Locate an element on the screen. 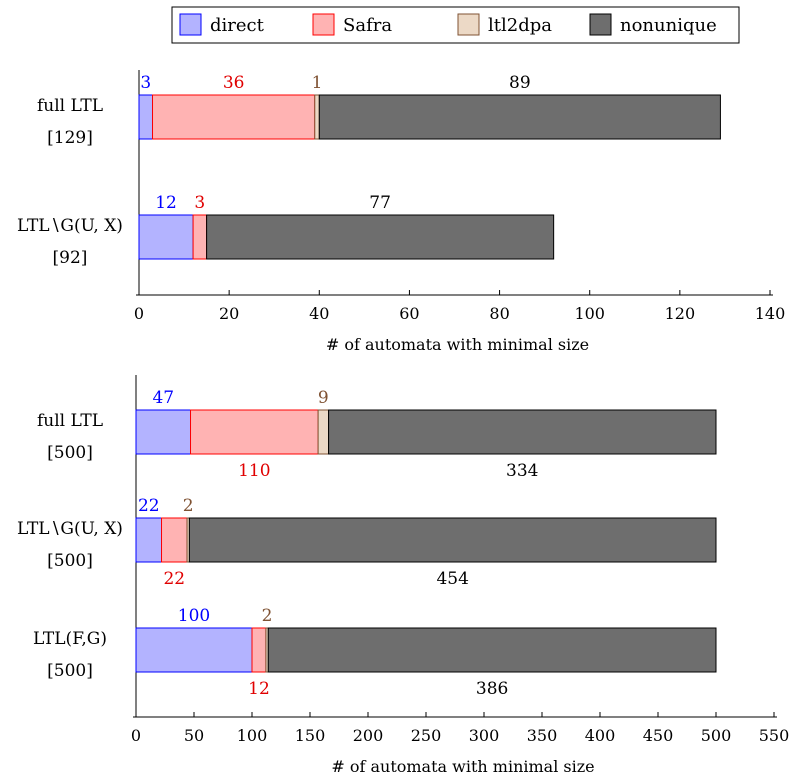  x-tick-label: 50 is located at coordinates (194, 735).